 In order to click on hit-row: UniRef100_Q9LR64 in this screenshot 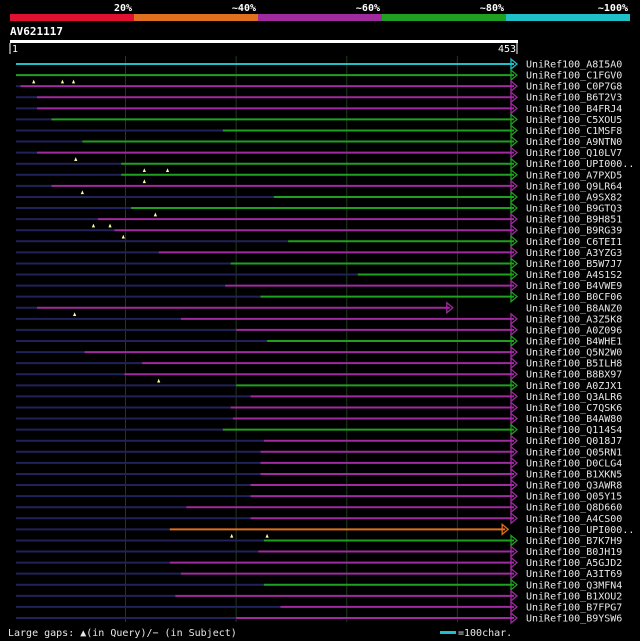, I will do `click(319, 187)`.